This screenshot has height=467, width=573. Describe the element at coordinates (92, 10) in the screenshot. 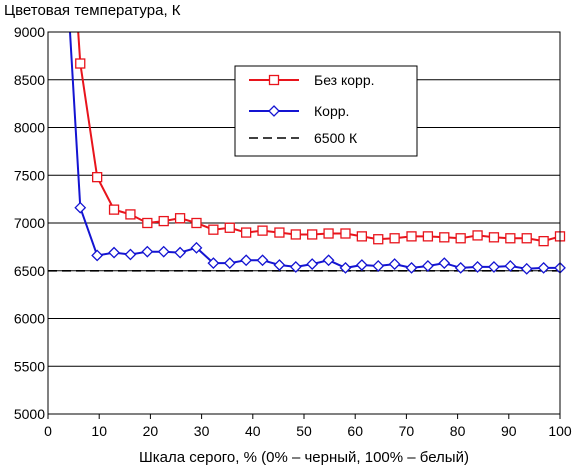

I see `chart-title: Цветовая температура, К` at that location.